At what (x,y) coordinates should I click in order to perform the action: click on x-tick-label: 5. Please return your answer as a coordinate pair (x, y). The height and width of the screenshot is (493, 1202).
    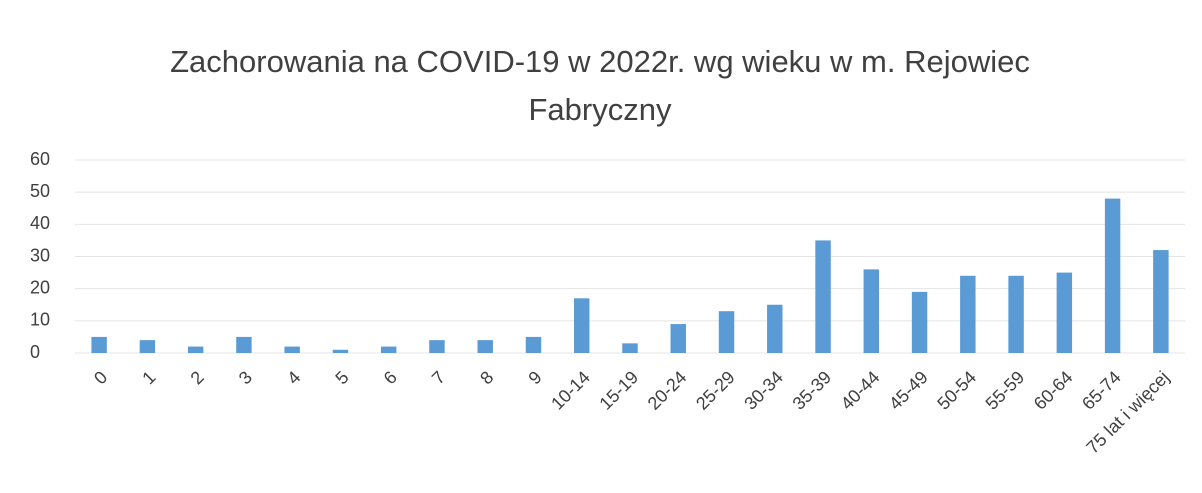
    Looking at the image, I should click on (341, 377).